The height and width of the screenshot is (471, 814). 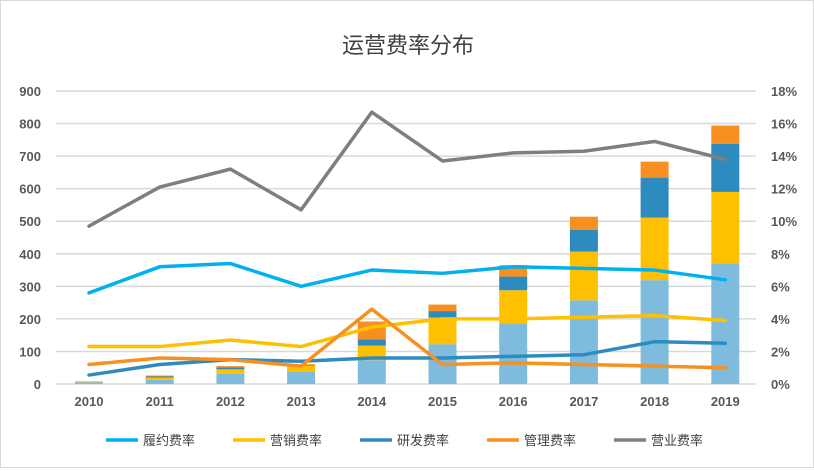 I want to click on right-tick-label: 18%, so click(x=784, y=91).